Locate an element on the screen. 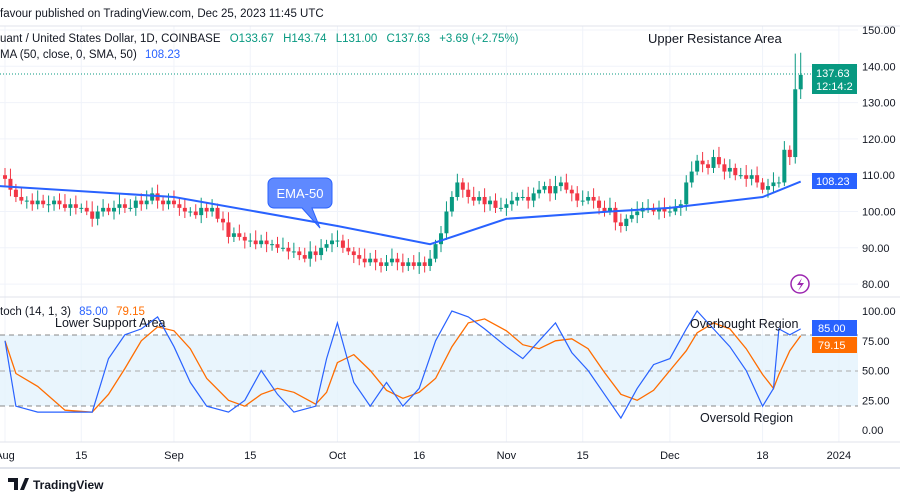 The image size is (900, 500). sma-line is located at coordinates (401, 213).